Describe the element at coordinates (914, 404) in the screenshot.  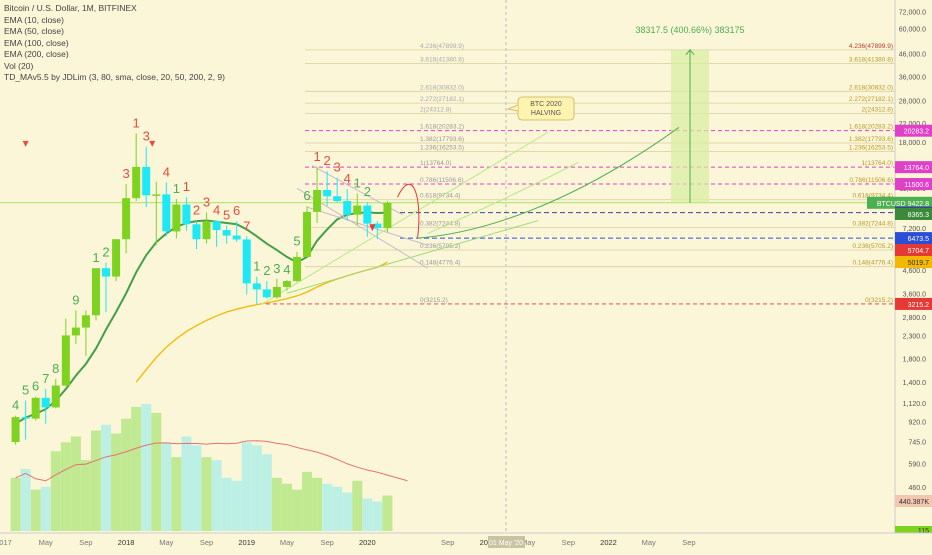
I see `price-tick-label: 1,120.0` at that location.